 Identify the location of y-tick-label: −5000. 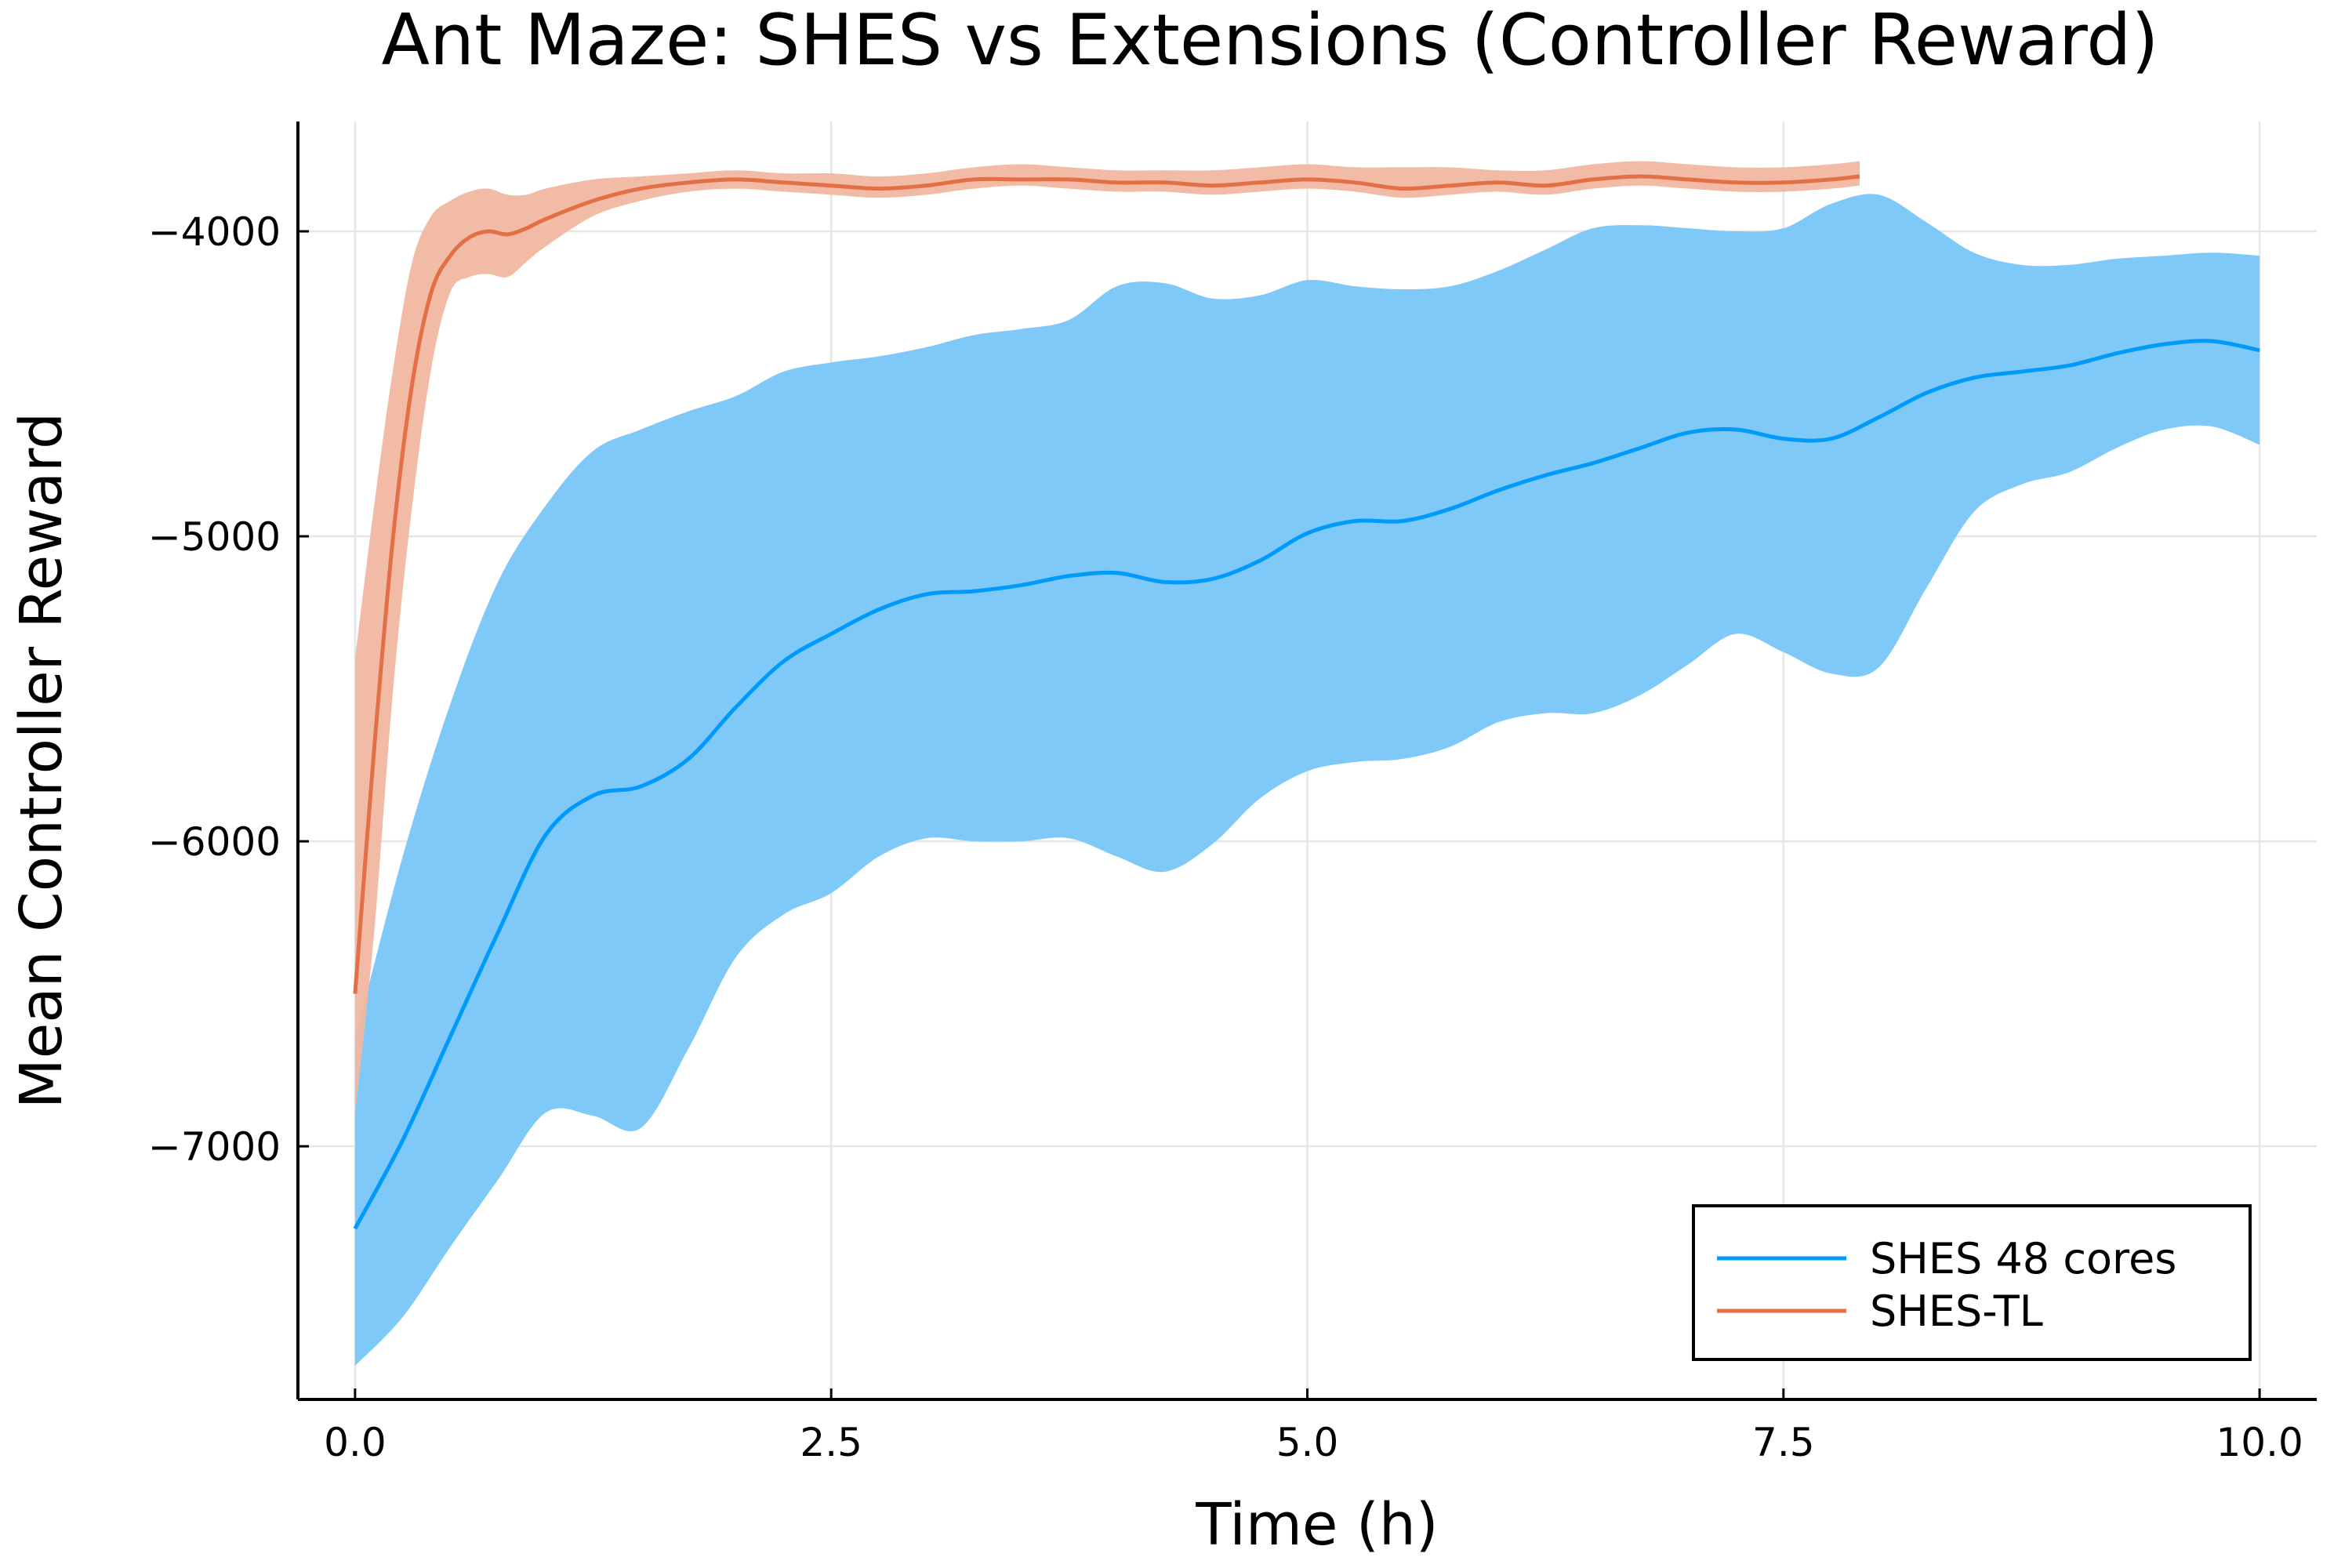
(214, 537).